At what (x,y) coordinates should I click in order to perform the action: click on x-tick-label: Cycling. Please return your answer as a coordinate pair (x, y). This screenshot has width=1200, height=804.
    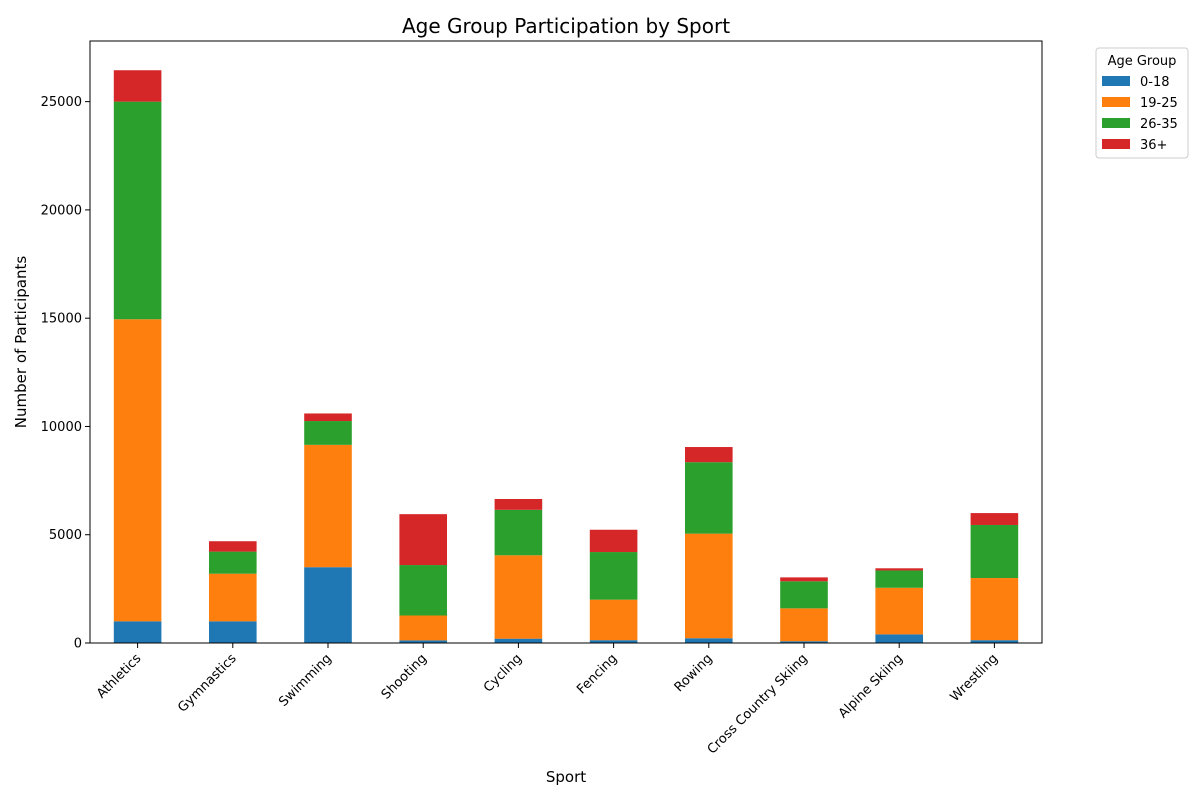
    Looking at the image, I should click on (503, 673).